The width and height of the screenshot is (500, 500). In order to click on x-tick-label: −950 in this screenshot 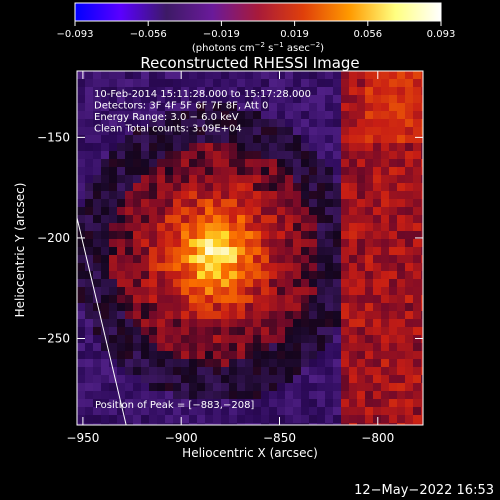, I will do `click(82, 438)`.